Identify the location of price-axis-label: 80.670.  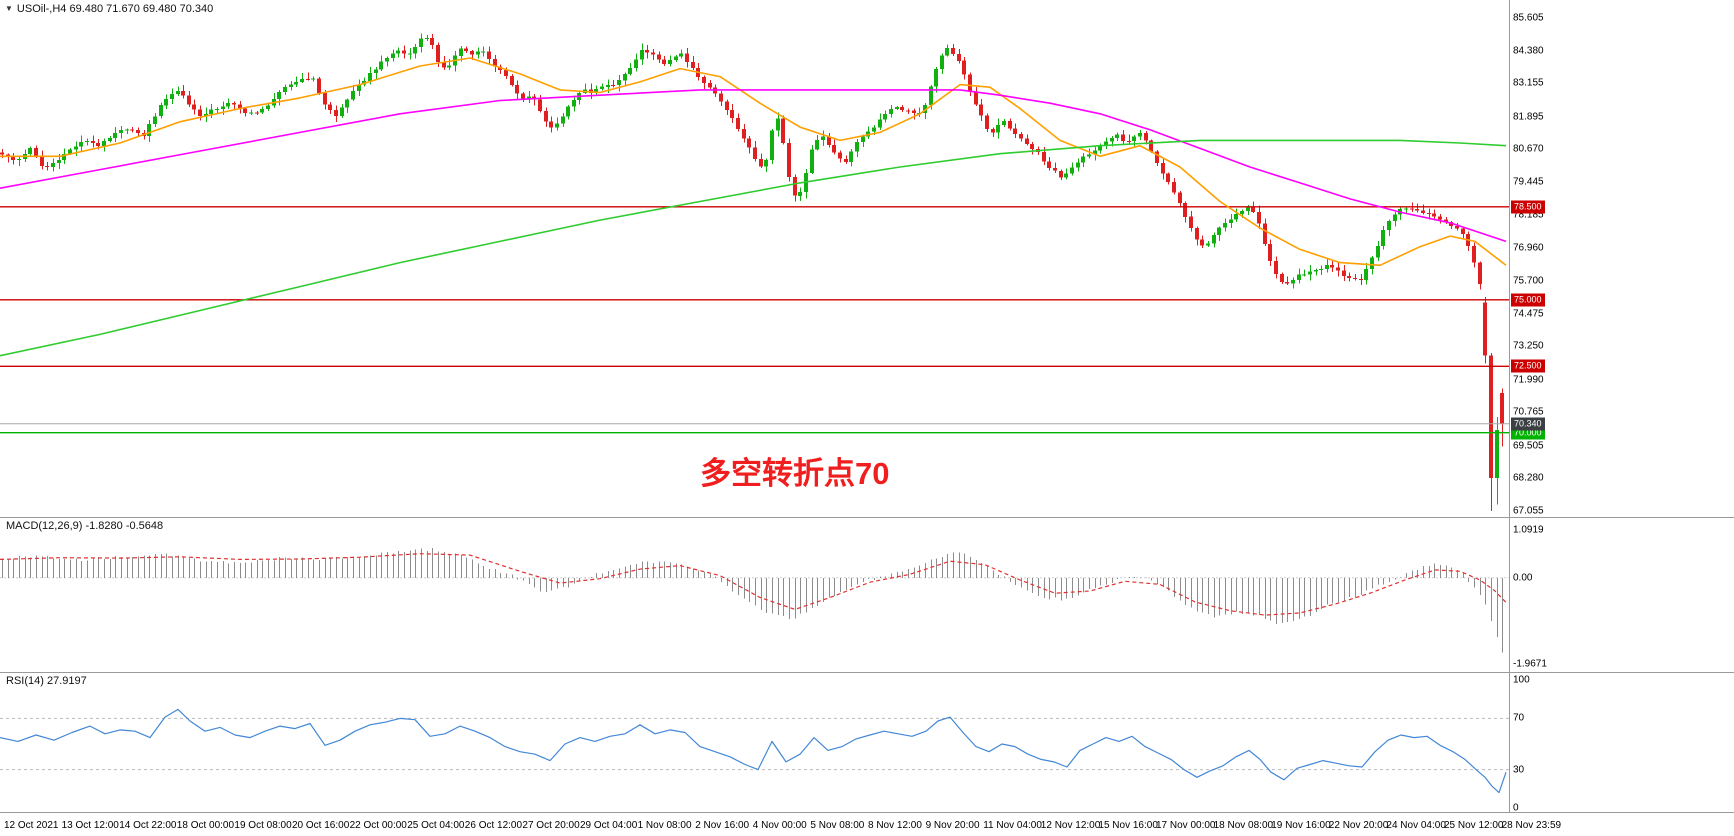
(1528, 149).